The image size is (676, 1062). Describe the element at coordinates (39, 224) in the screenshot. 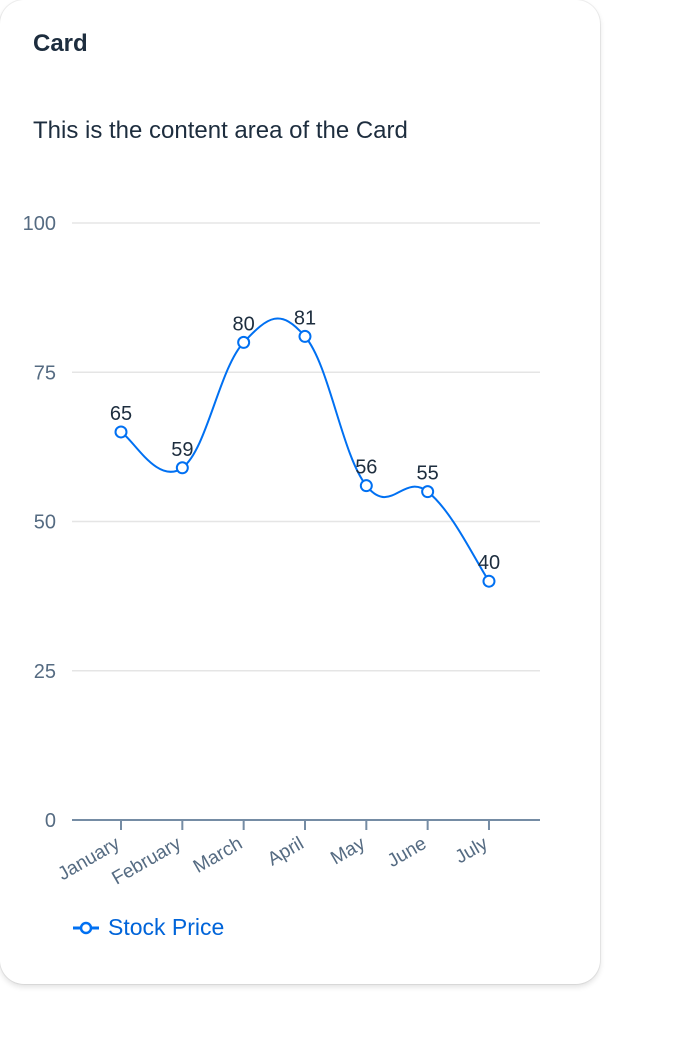

I see `y-tick-label: 100` at that location.